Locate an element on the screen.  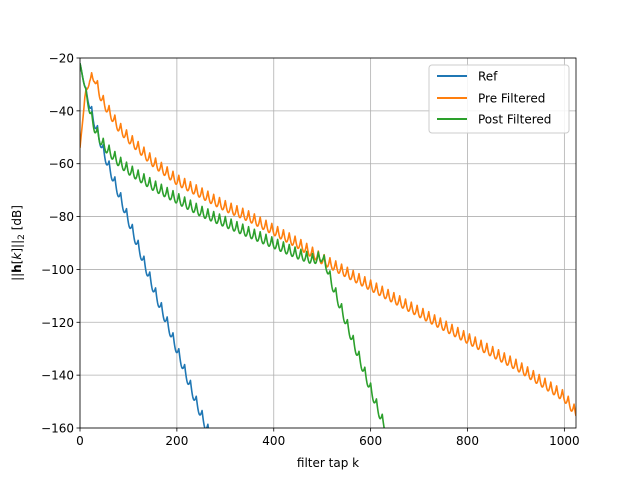
y-tick-label: −40 is located at coordinates (61, 111).